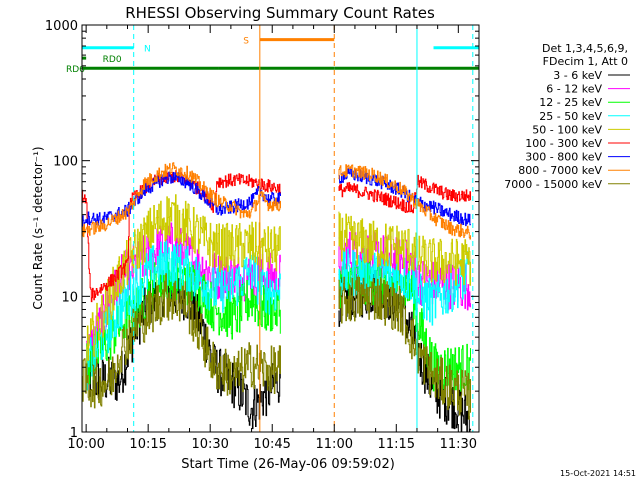  What do you see at coordinates (38, 227) in the screenshot?
I see `y-axis-label: Count Rate (s⁻¹ detector⁻¹)` at bounding box center [38, 227].